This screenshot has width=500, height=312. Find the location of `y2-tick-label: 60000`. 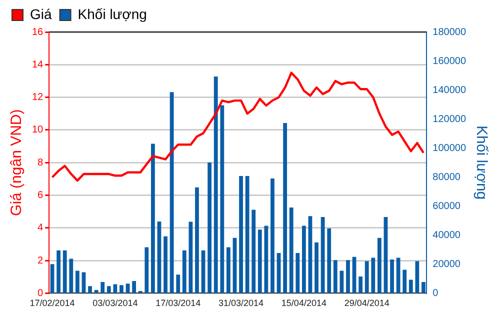

y2-tick-label: 60000 is located at coordinates (446, 206).